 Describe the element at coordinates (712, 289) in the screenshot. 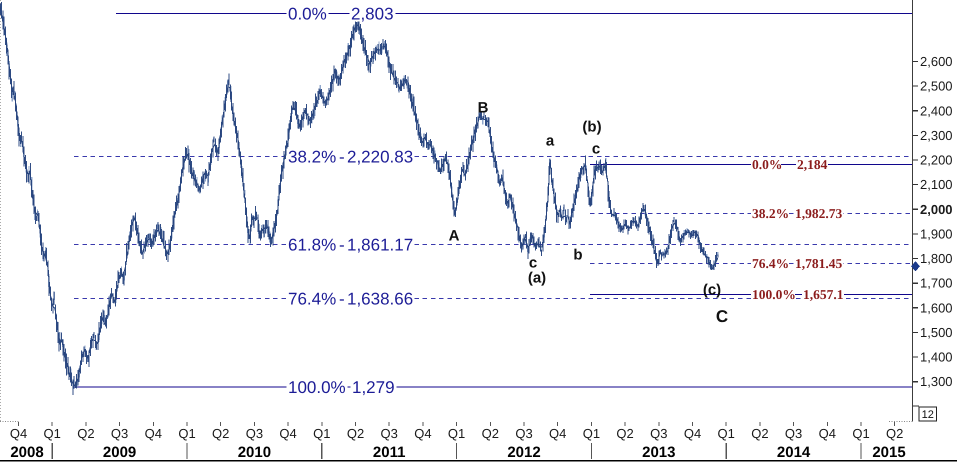

I see `svg-text: (c)` at that location.